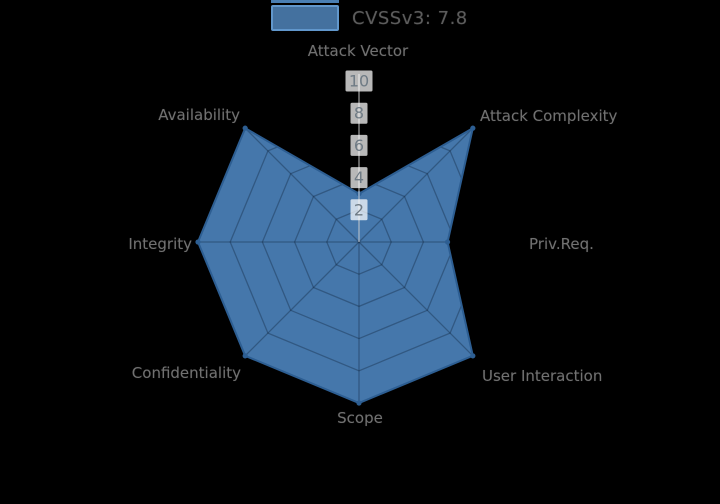 The width and height of the screenshot is (720, 504). I want to click on grid-spoke-availability, so click(302, 185).